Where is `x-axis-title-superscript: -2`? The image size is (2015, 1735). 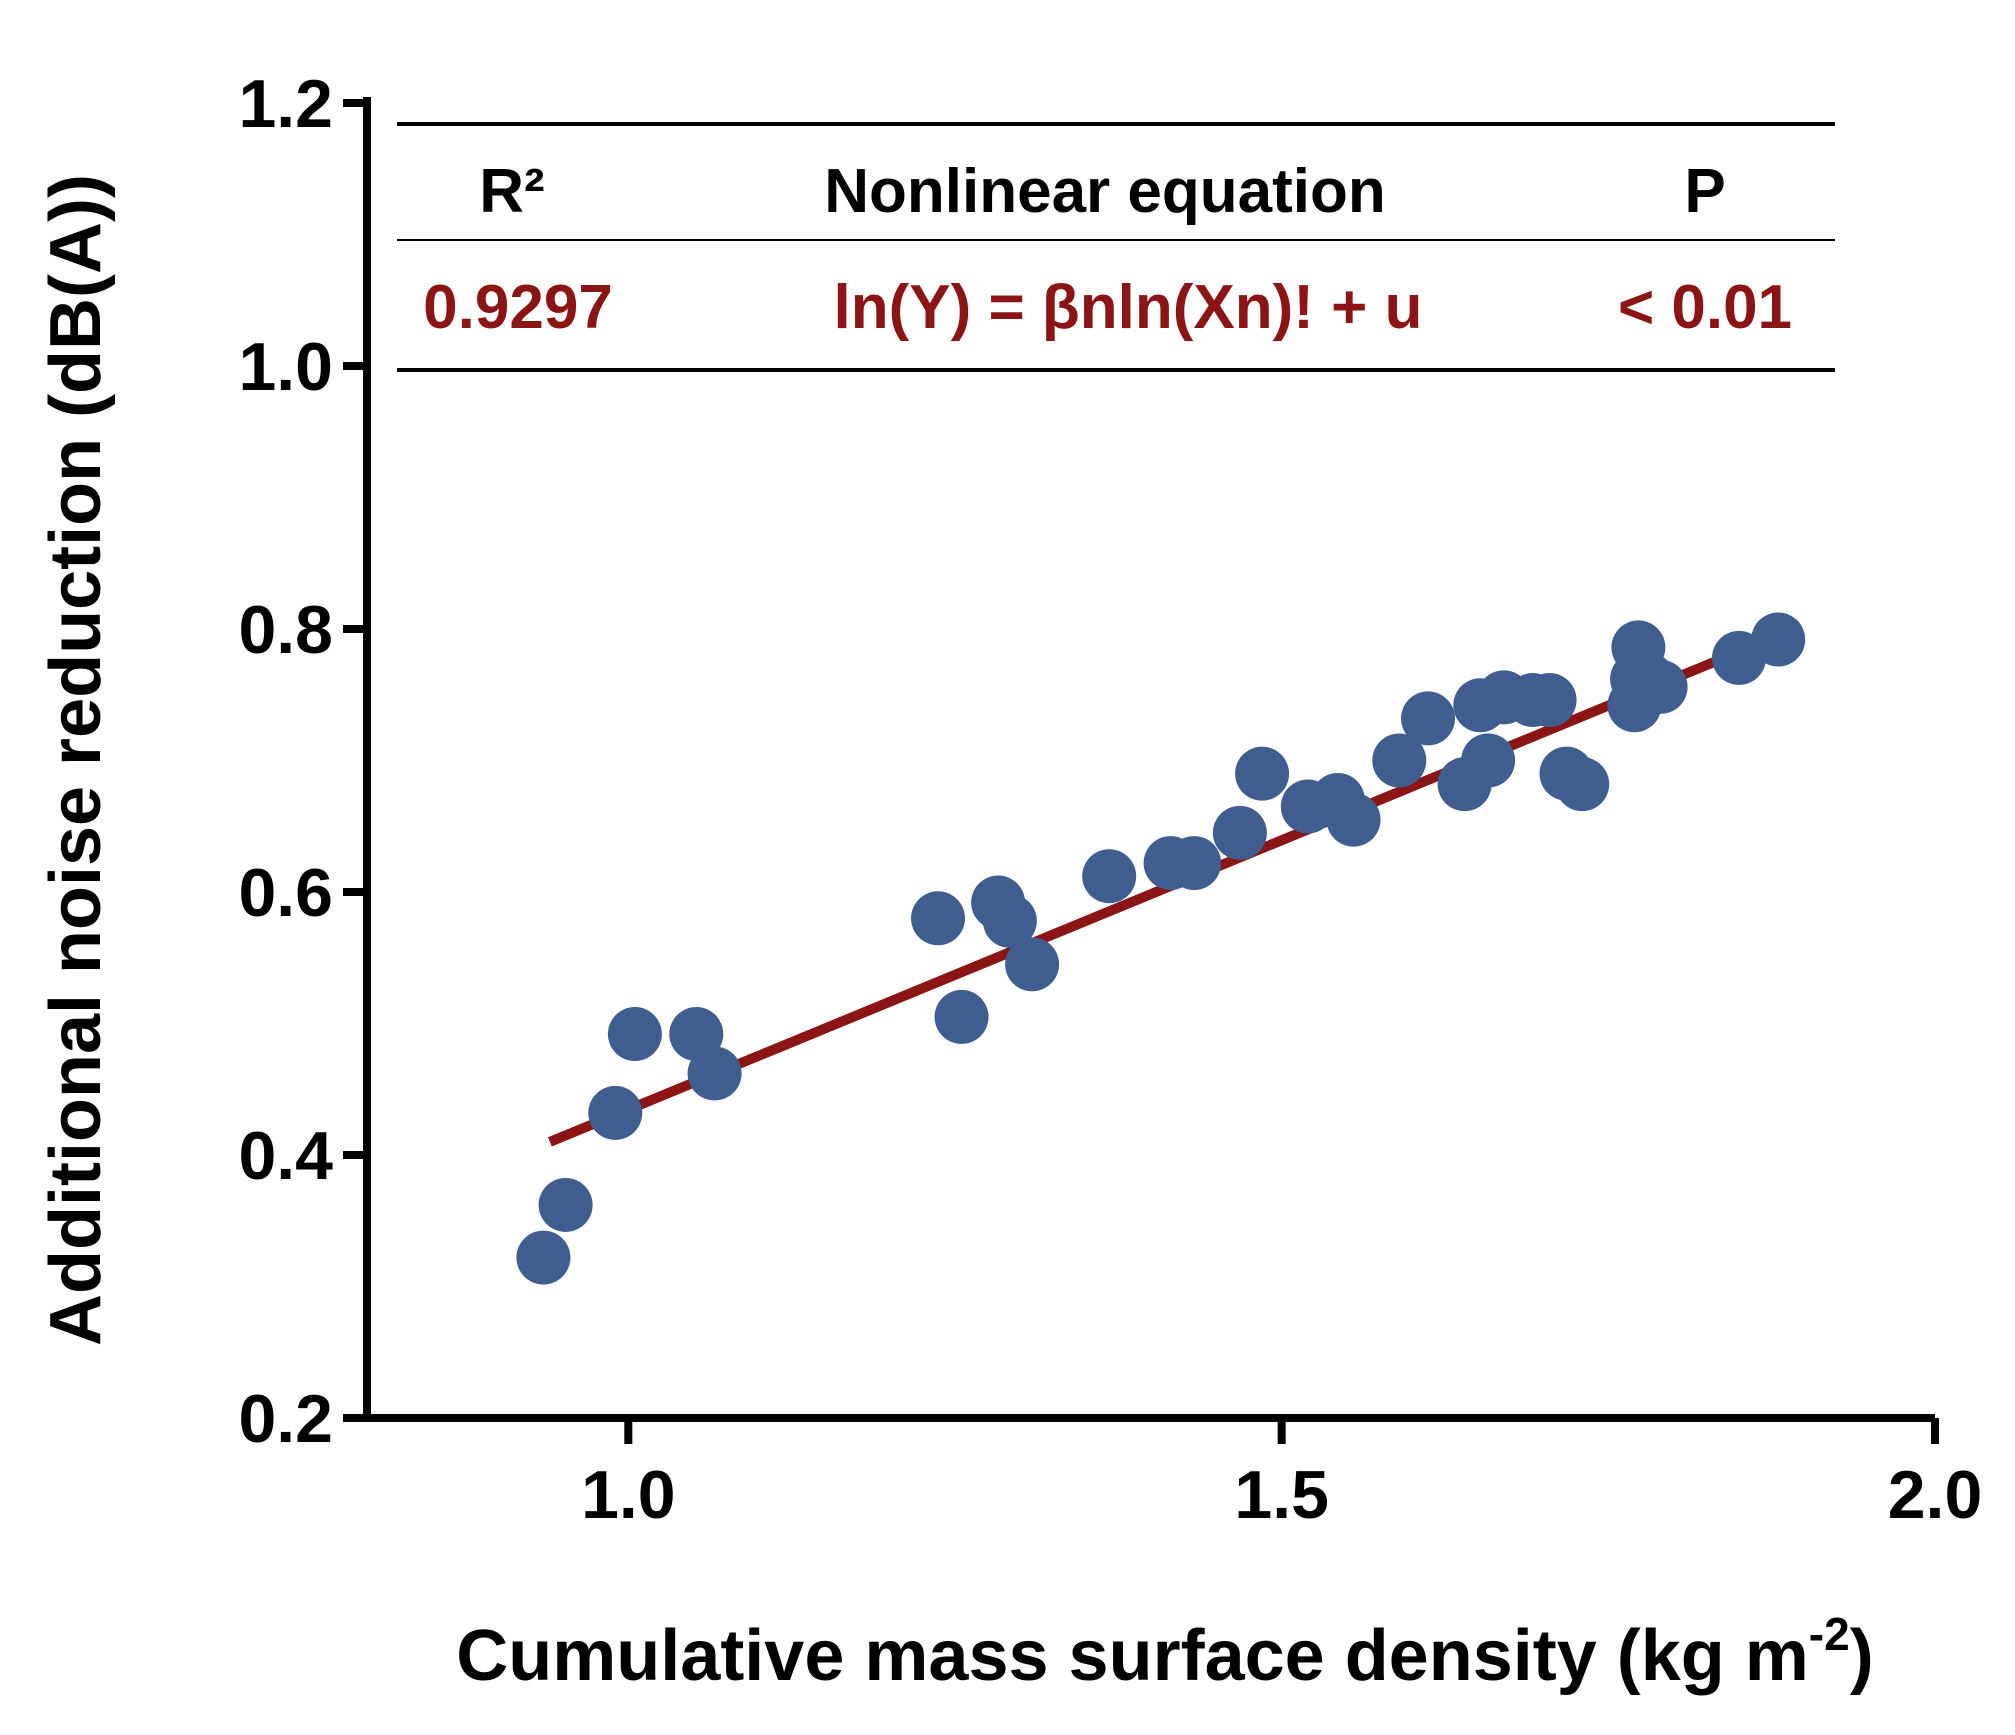 x-axis-title-superscript: -2 is located at coordinates (1829, 1634).